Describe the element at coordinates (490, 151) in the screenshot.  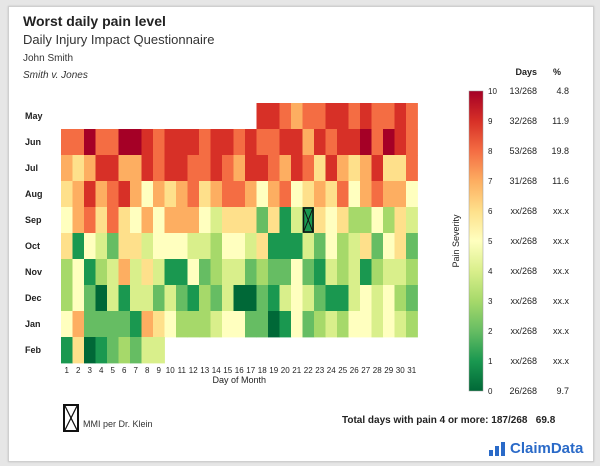
I see `colorbar-tick-8: 8` at that location.